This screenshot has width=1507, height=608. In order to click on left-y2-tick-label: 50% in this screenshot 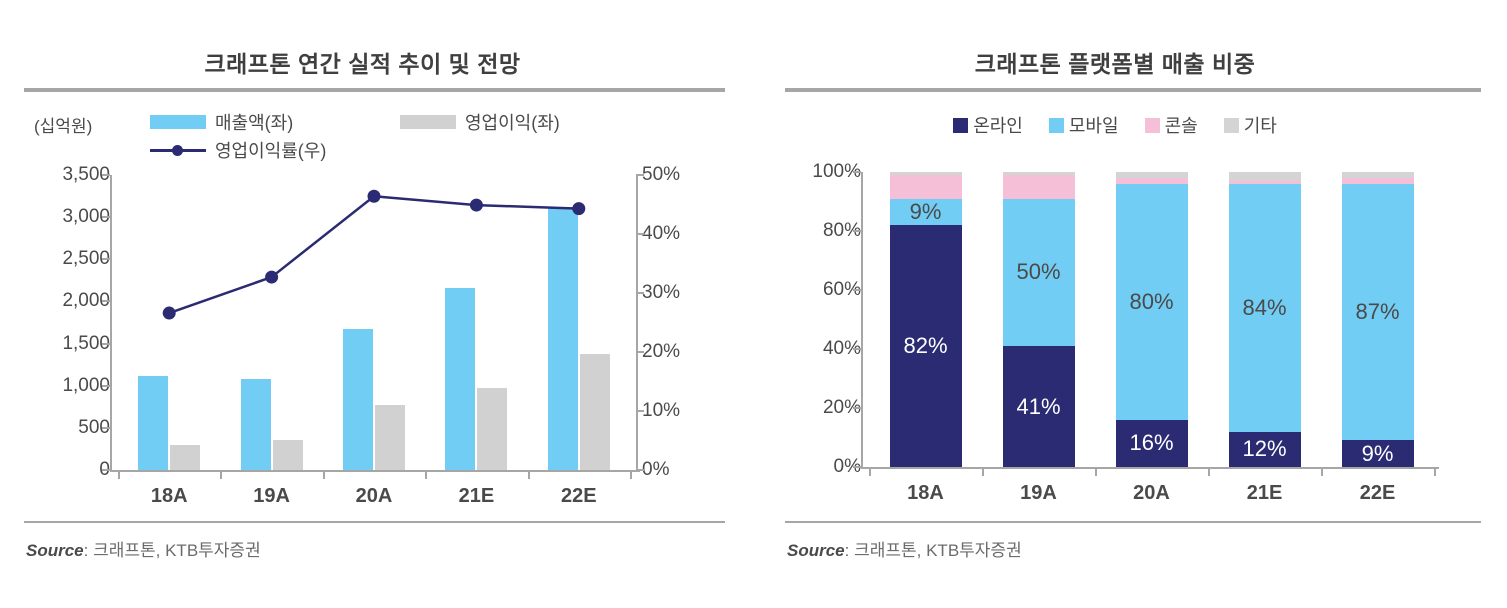, I will do `click(661, 174)`.